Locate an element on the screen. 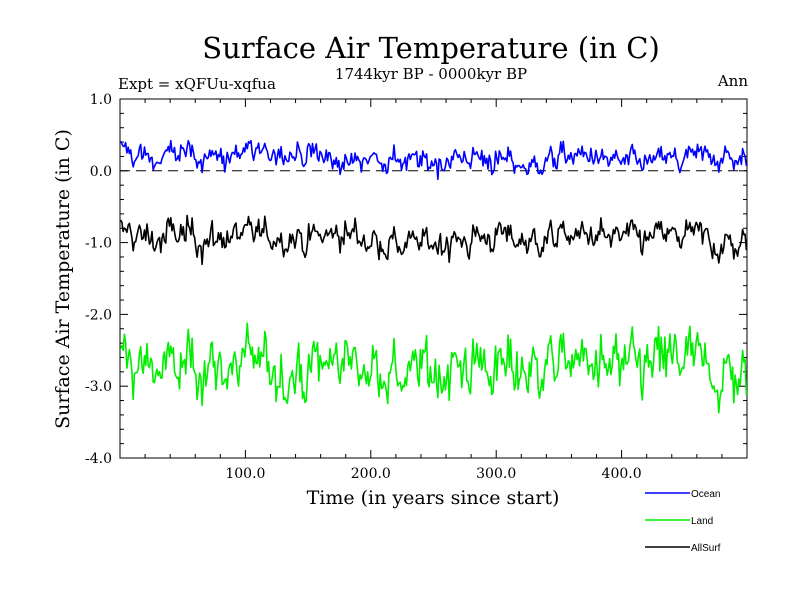 This screenshot has width=800, height=600. y-axis-label: Surface Air Temperature (in C) is located at coordinates (63, 279).